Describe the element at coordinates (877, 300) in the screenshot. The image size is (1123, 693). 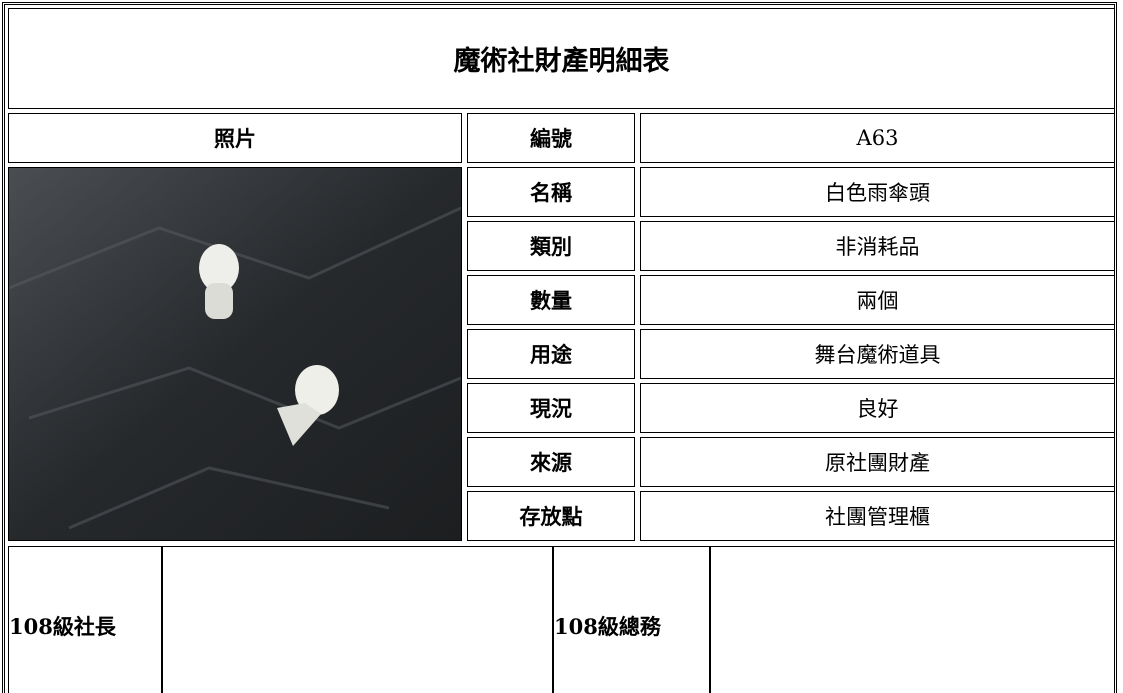
I see `field-value: 兩個` at that location.